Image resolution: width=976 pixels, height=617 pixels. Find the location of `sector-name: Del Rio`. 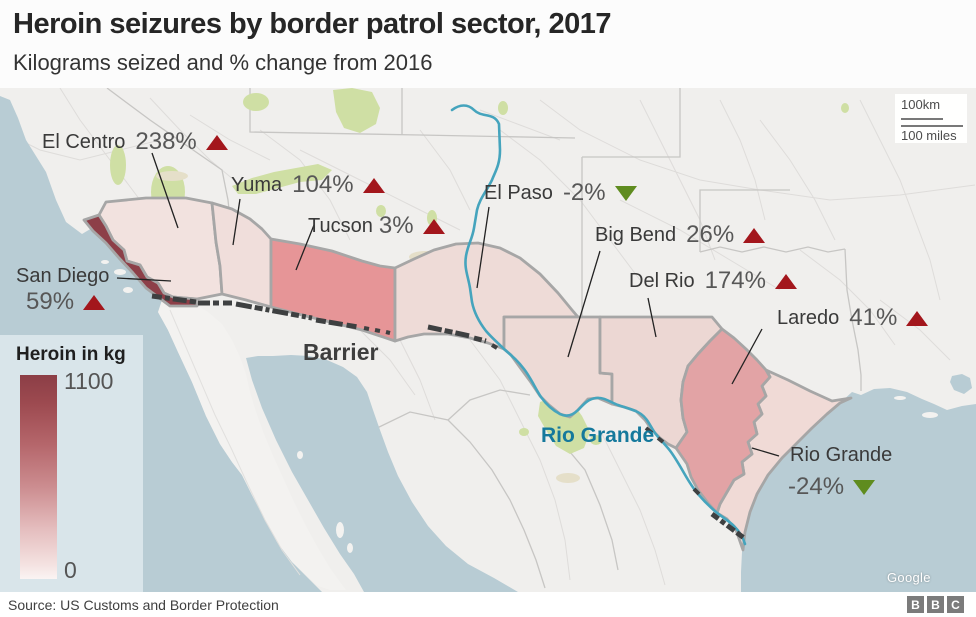

sector-name: Del Rio is located at coordinates (662, 280).